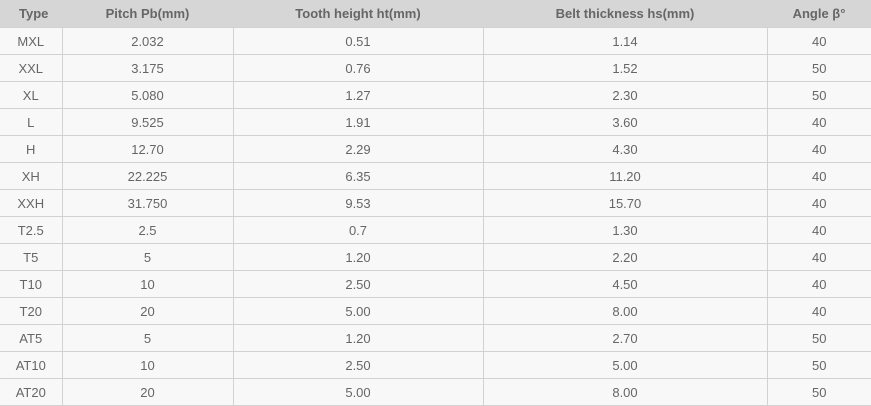  What do you see at coordinates (147, 68) in the screenshot?
I see `table-cell: 3.175` at bounding box center [147, 68].